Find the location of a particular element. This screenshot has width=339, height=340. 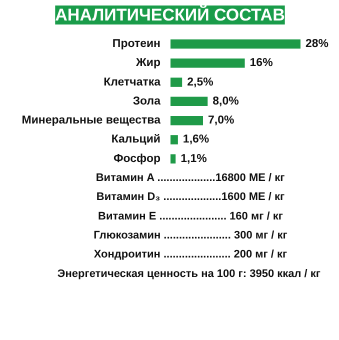

data-label: 28% is located at coordinates (317, 44).